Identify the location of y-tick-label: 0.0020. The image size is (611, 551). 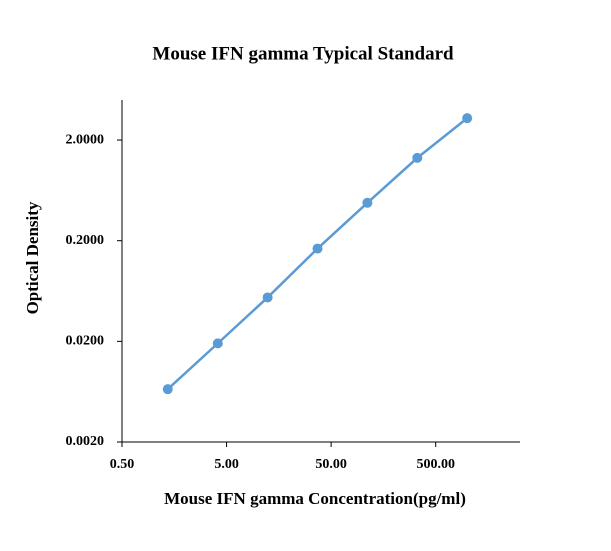
(85, 441).